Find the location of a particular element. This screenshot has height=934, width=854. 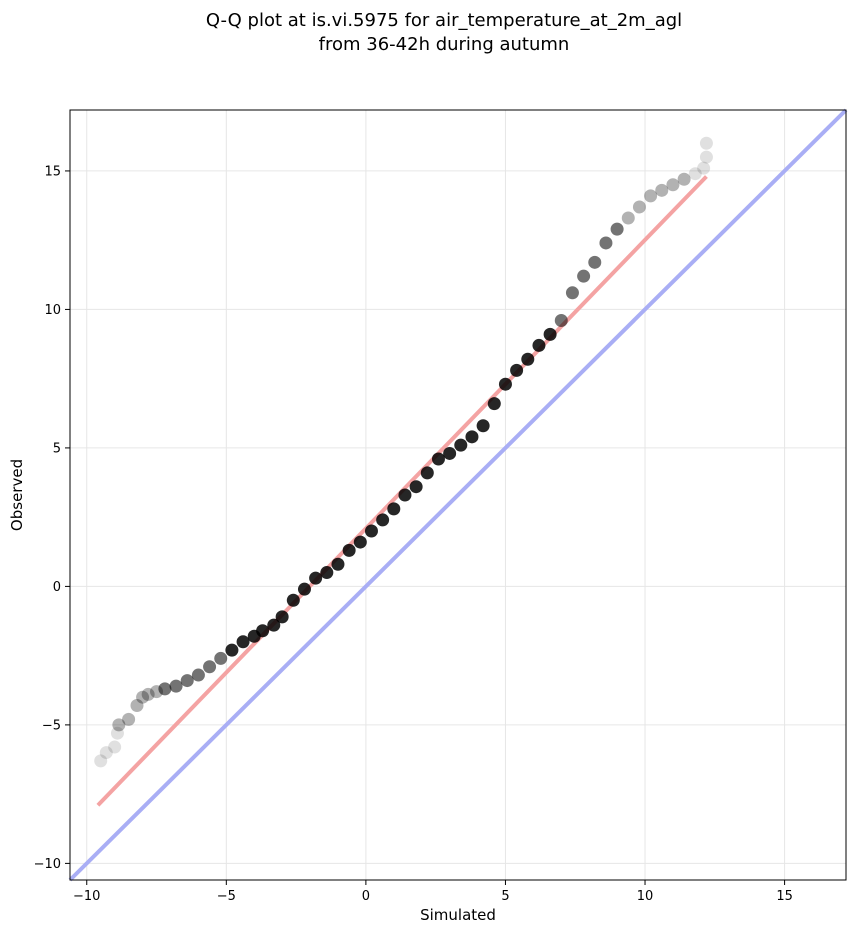

y-tick-label: 15 is located at coordinates (52, 171).